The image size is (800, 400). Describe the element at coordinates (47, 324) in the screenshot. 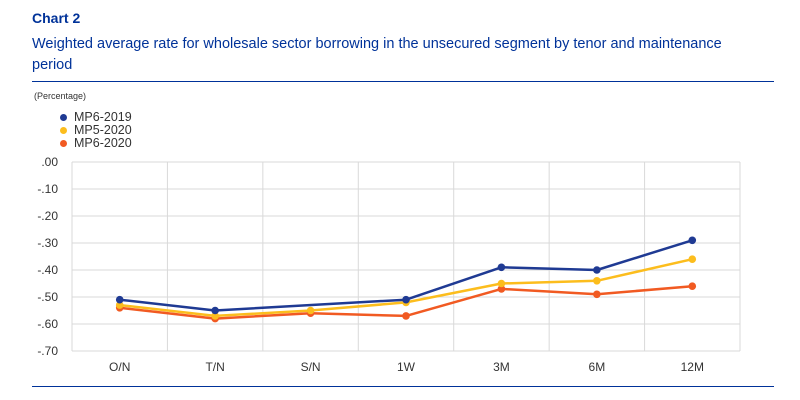

I see `y-tick-label: -.60` at that location.